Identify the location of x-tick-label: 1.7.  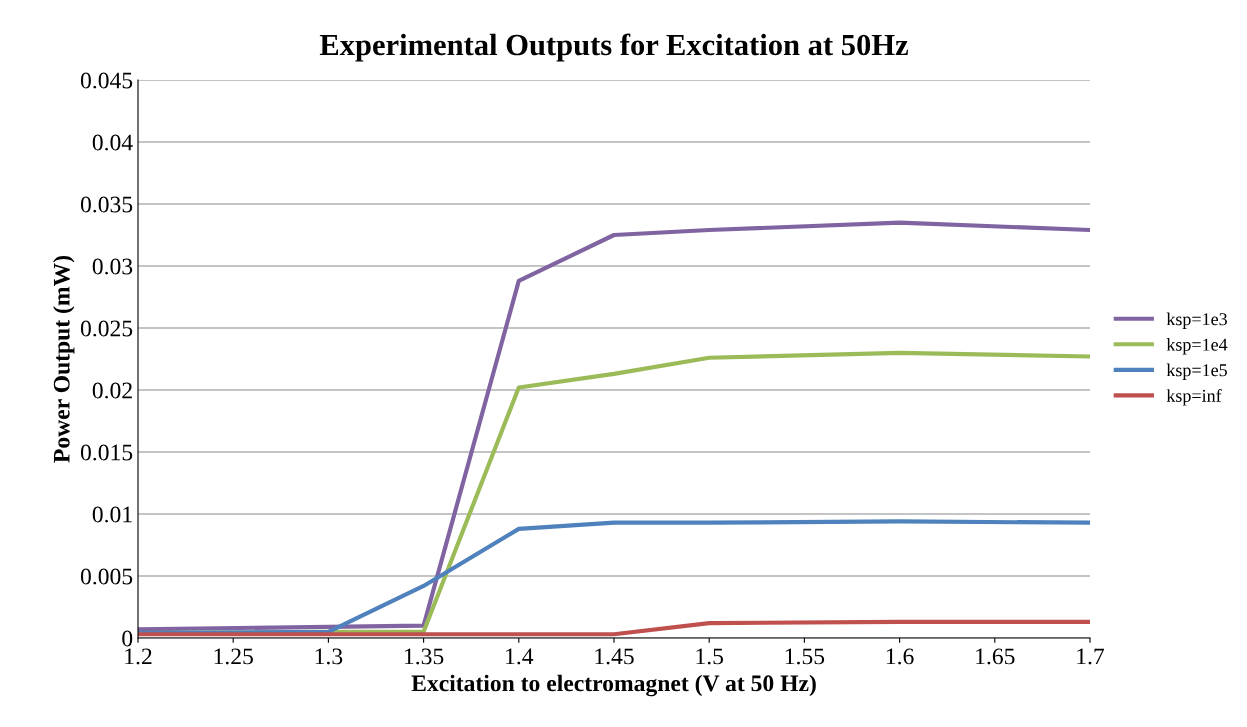
(1091, 656).